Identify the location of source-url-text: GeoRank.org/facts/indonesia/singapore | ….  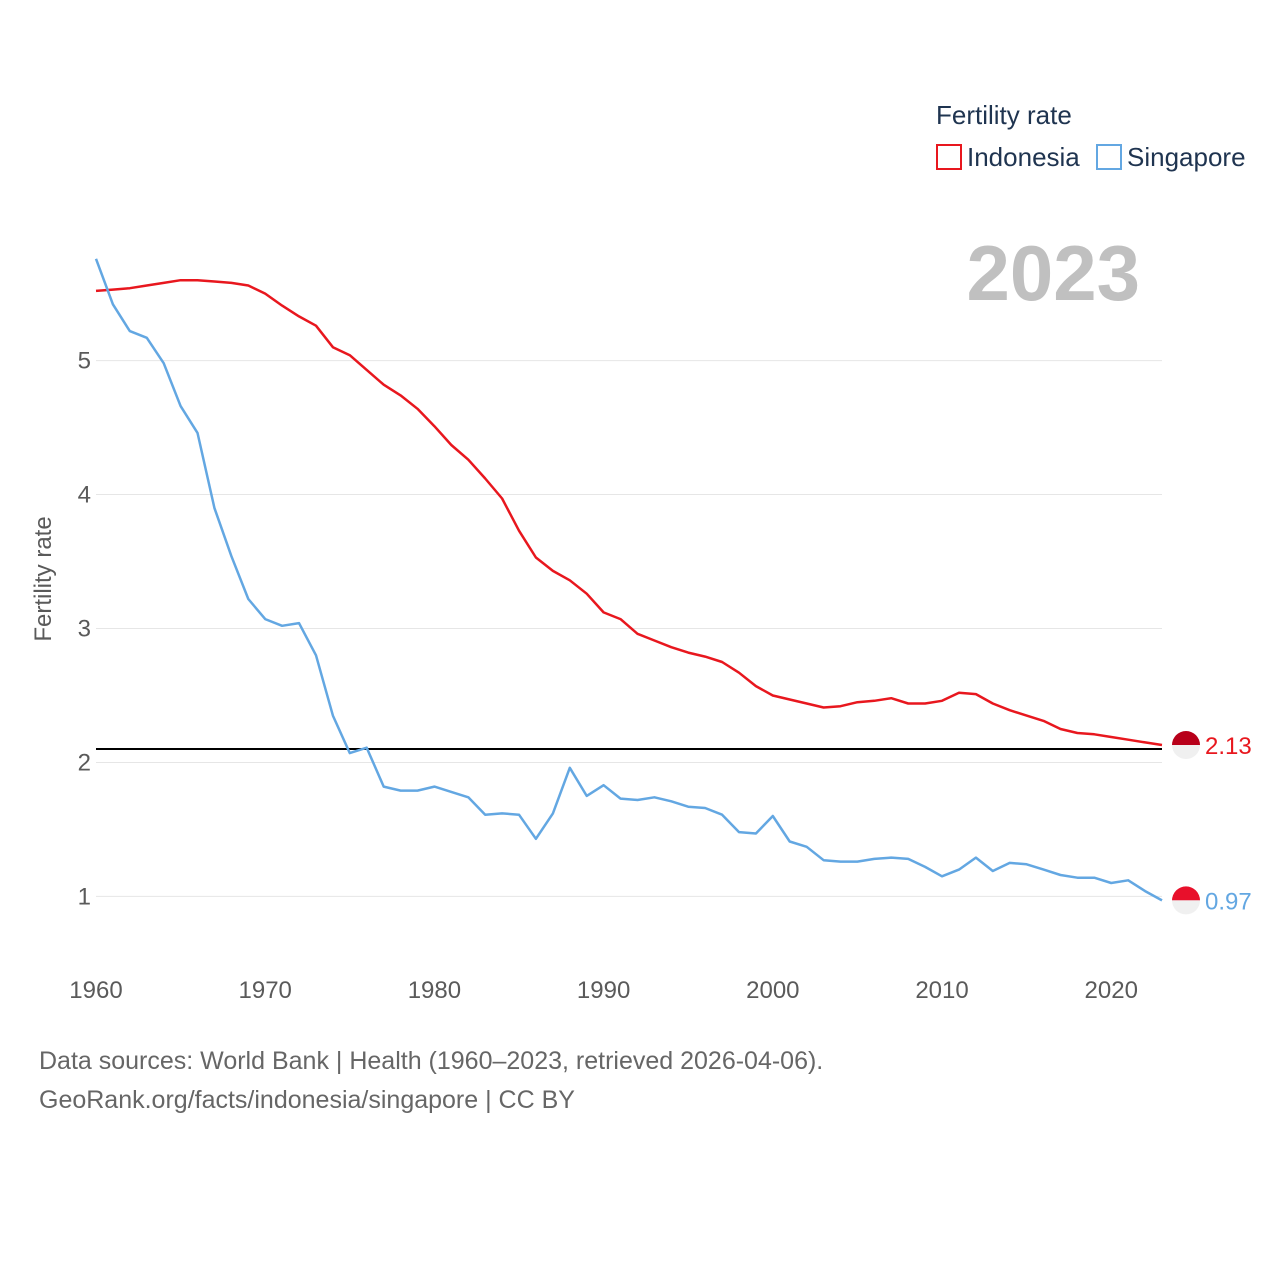
(307, 1100).